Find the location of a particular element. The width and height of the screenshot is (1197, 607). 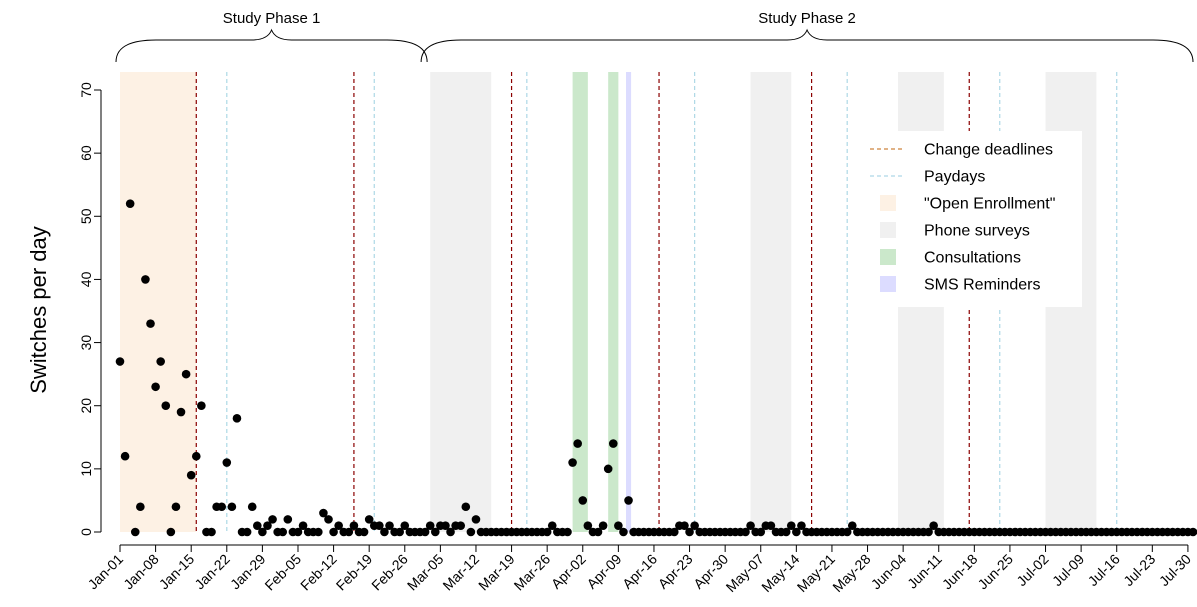

x-tick-label-29: Jul-23 is located at coordinates (1139, 570).